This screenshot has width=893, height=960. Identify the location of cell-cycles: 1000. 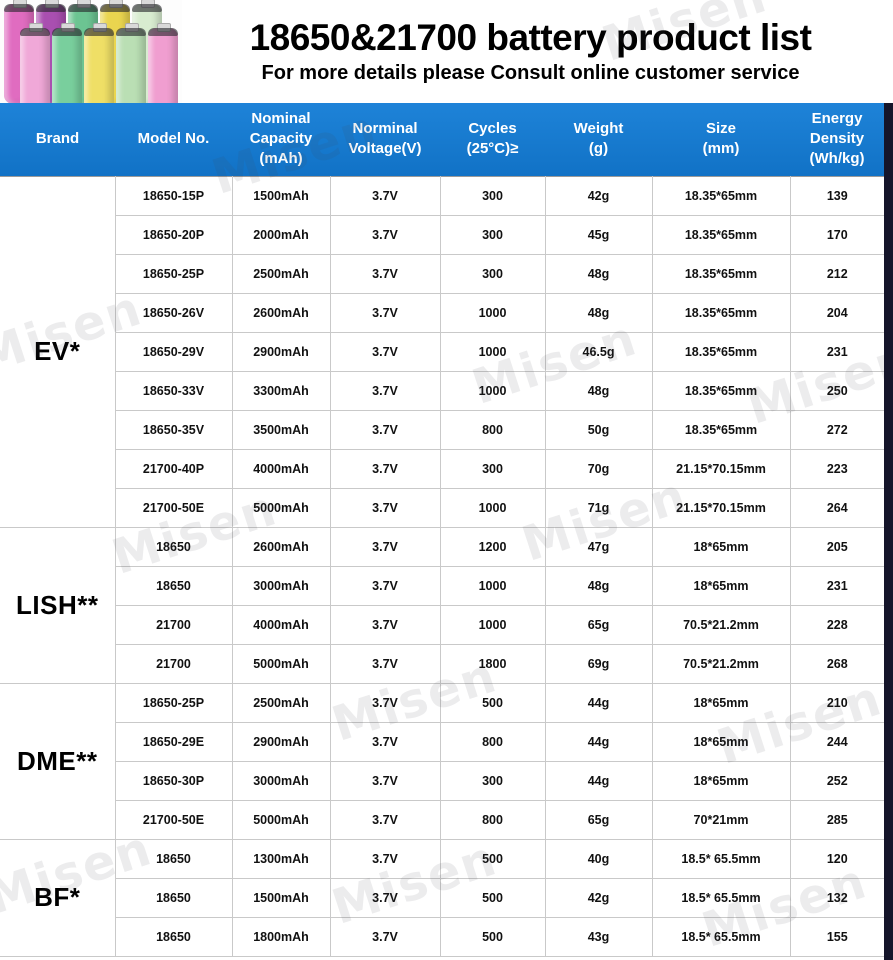
(492, 390).